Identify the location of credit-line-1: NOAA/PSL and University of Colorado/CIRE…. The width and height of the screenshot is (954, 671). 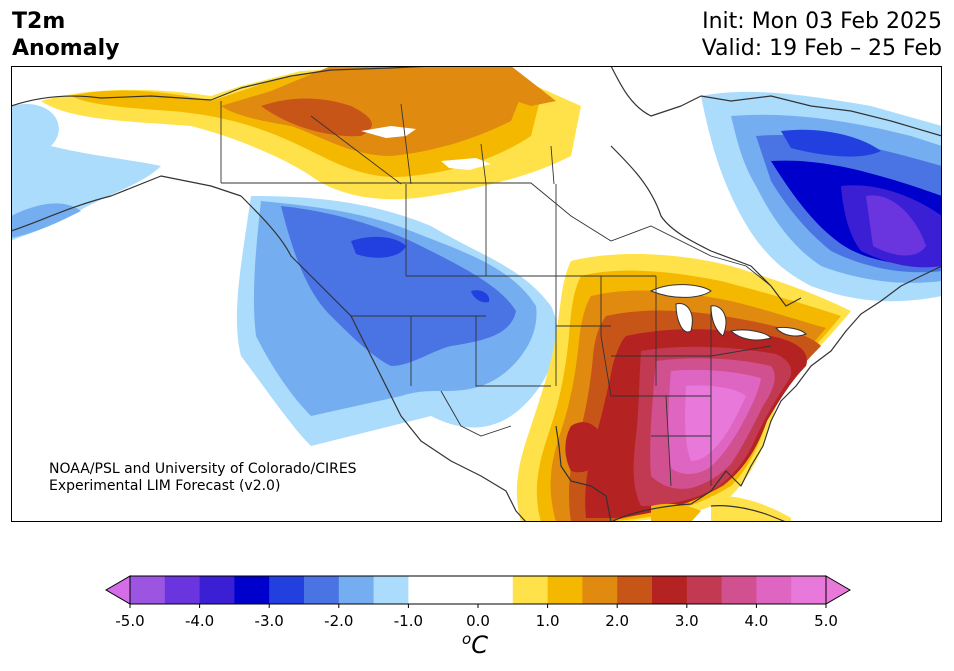
(203, 469).